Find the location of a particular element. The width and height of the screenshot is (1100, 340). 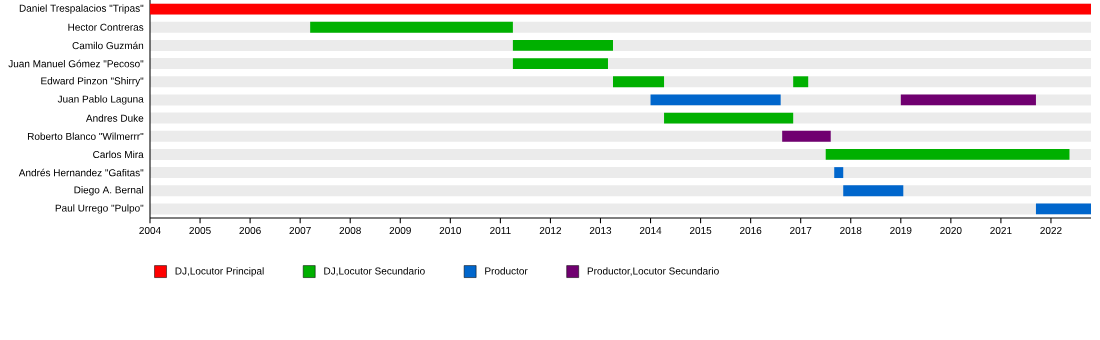

y-tick-label: Paul Urrego "Pulpo" is located at coordinates (99, 209).